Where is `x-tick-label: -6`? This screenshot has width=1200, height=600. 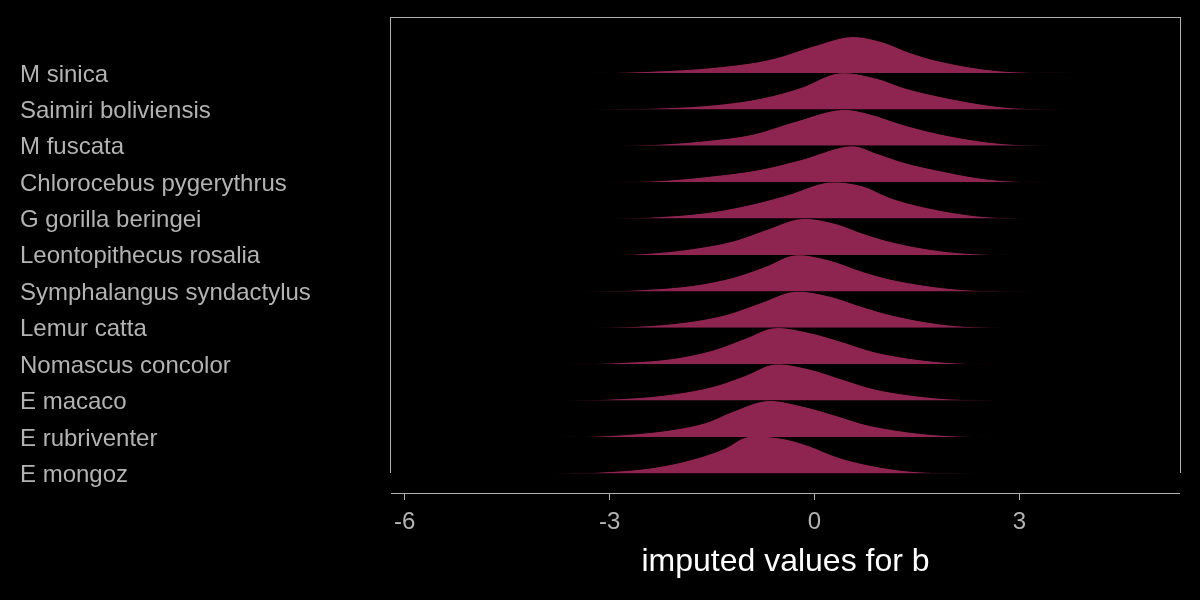
x-tick-label: -6 is located at coordinates (404, 520).